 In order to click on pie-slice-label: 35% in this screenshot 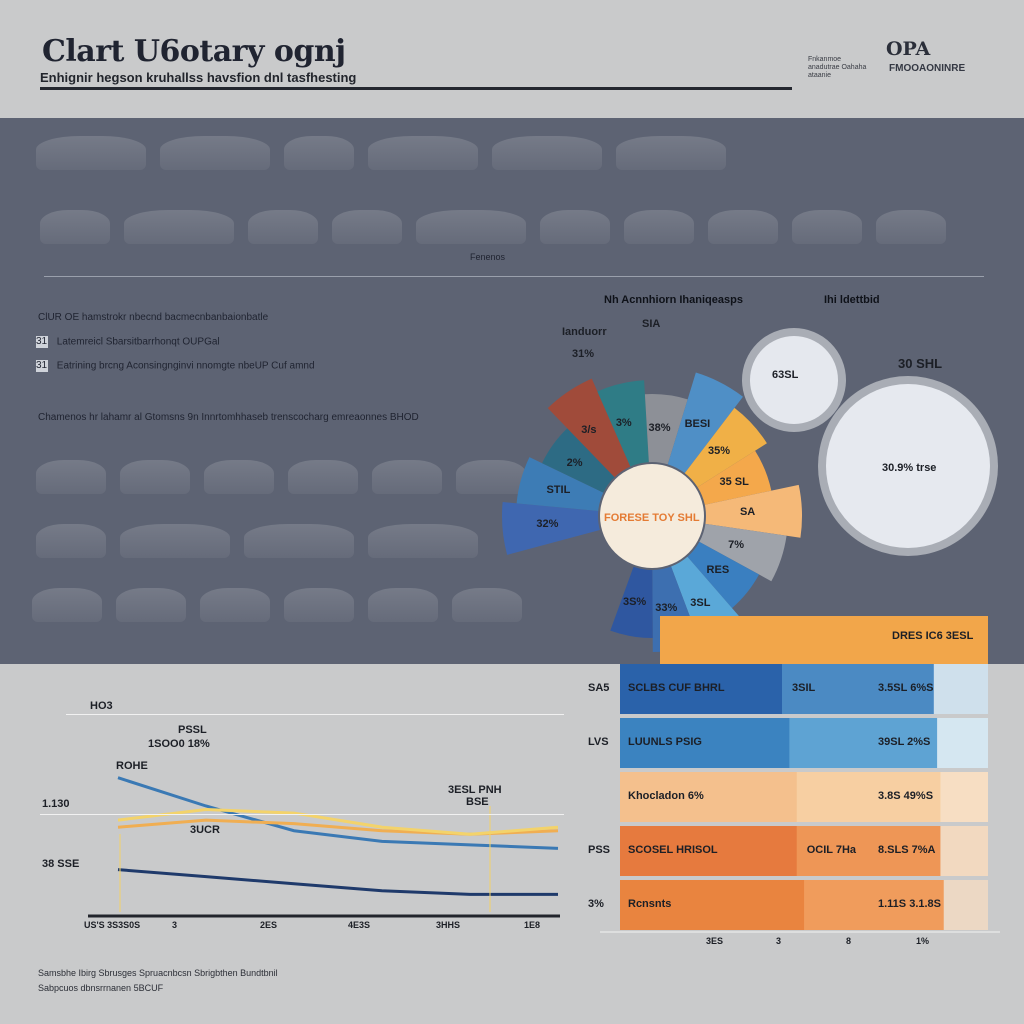, I will do `click(719, 450)`.